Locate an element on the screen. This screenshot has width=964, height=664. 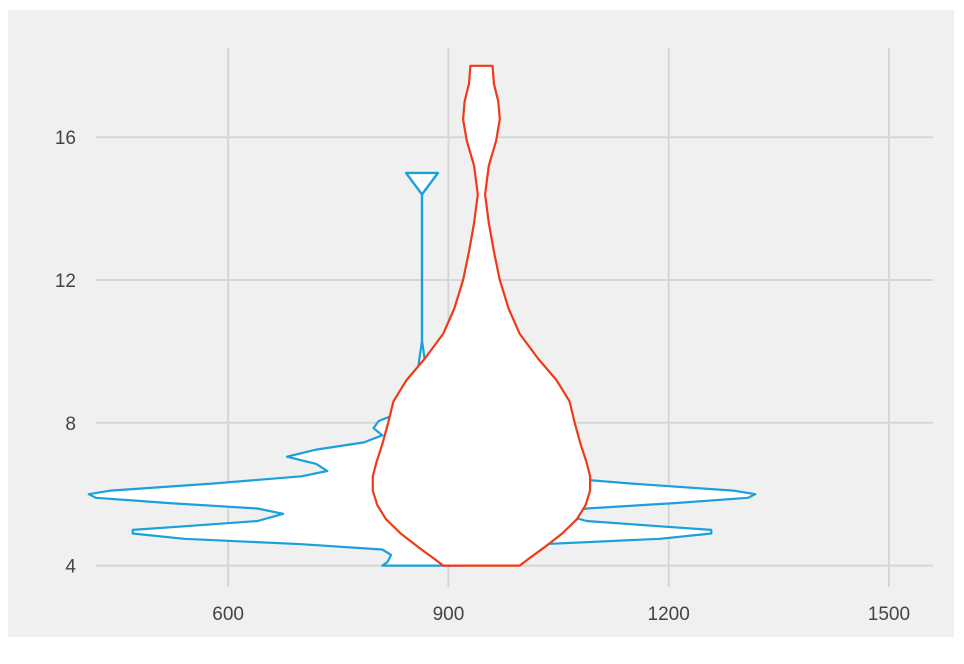
x-tick-label: 600 is located at coordinates (228, 614).